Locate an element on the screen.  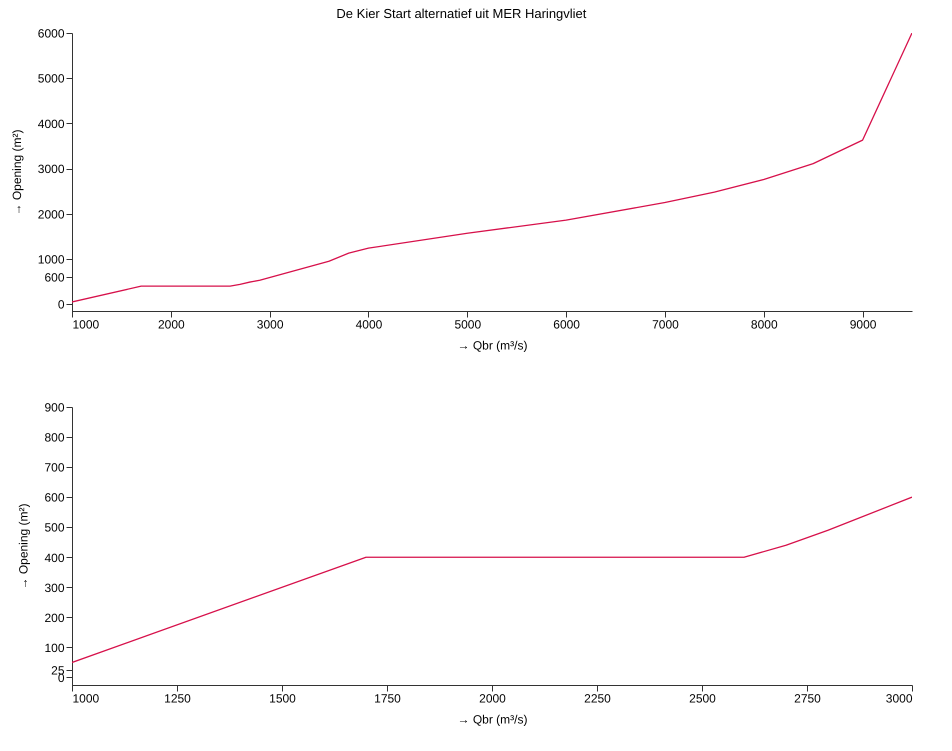
x-tick-label: 2750 is located at coordinates (808, 699).